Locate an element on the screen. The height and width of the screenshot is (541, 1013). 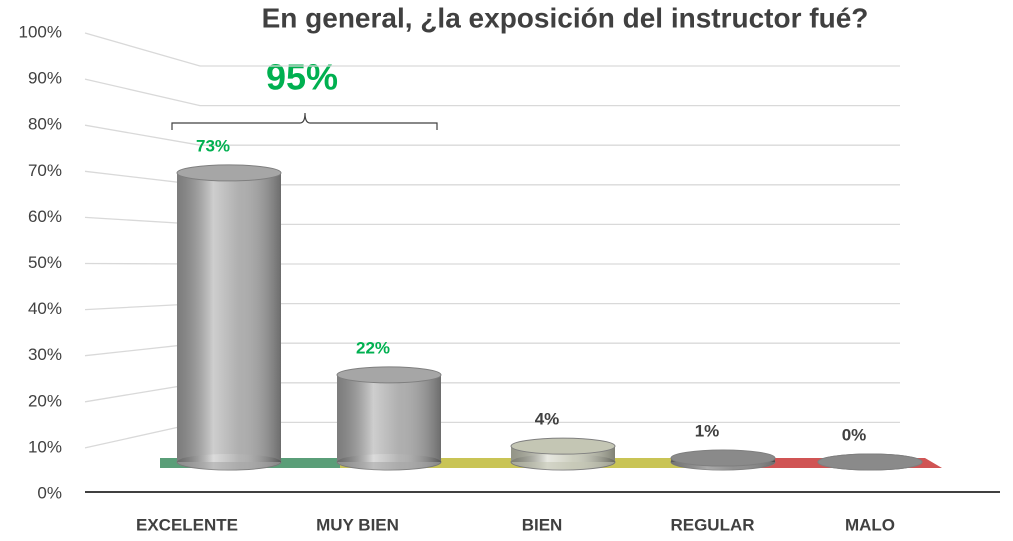
value-label: 4% is located at coordinates (547, 419).